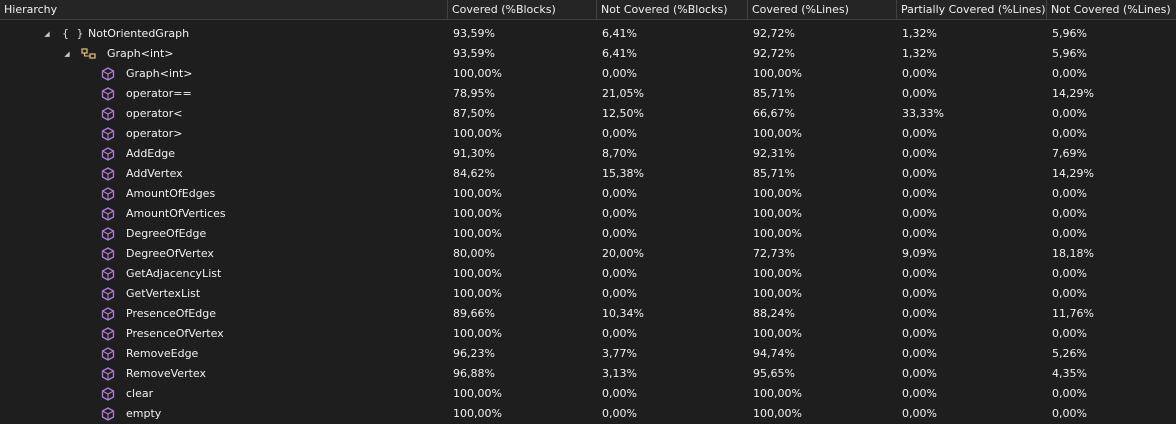 This screenshot has height=424, width=1176. I want to click on not-covered-lines-cell: 18,18%, so click(1073, 253).